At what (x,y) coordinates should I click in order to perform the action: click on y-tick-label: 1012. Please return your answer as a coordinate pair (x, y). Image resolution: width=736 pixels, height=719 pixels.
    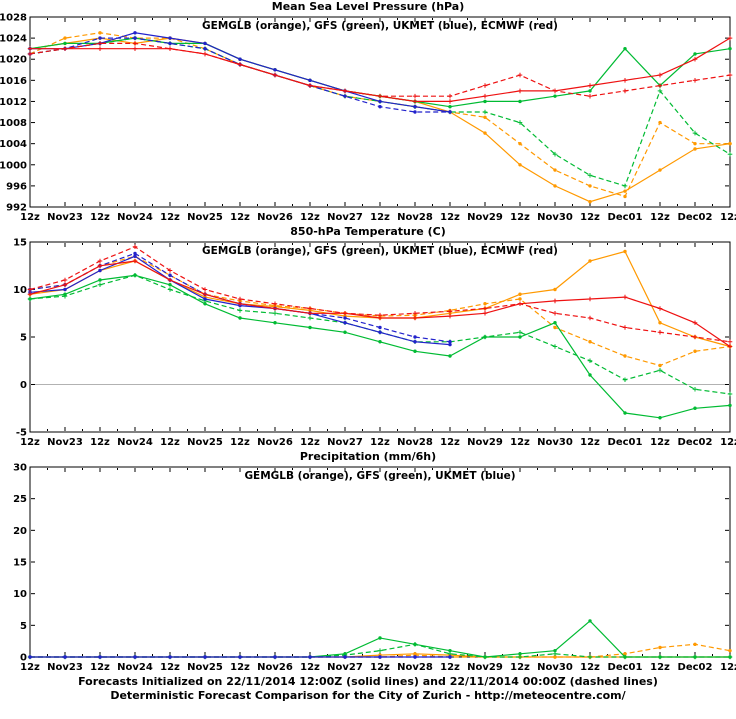
    Looking at the image, I should click on (13, 102).